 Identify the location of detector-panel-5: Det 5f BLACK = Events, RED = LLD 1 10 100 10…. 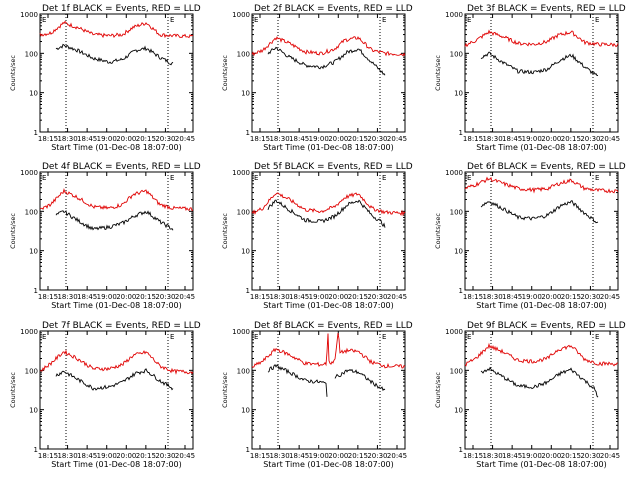
(317, 236).